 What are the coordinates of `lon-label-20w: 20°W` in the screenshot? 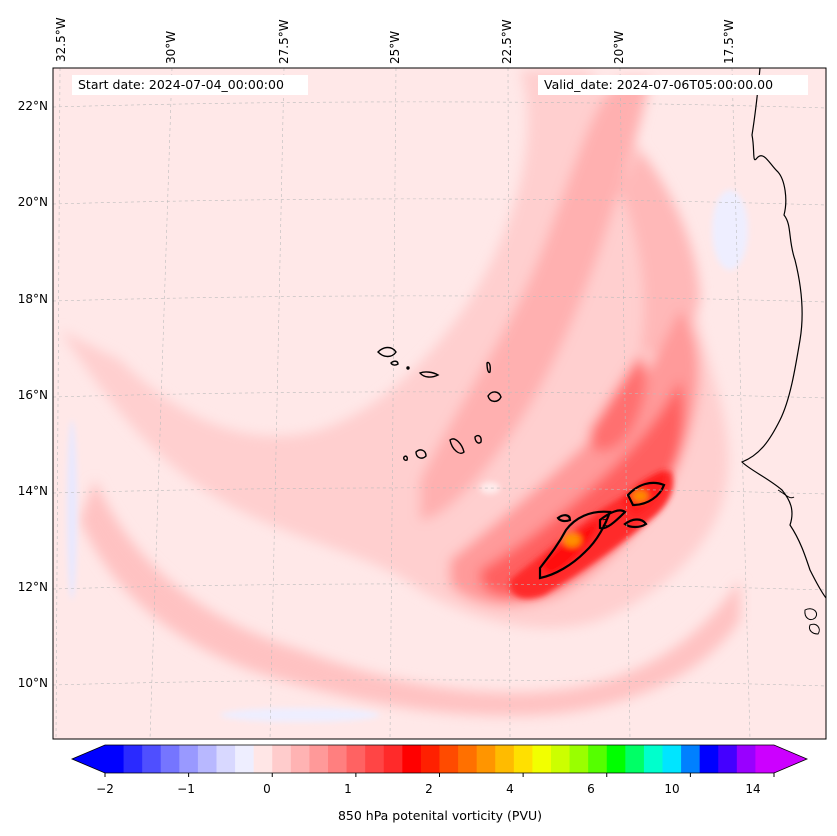 It's located at (619, 47).